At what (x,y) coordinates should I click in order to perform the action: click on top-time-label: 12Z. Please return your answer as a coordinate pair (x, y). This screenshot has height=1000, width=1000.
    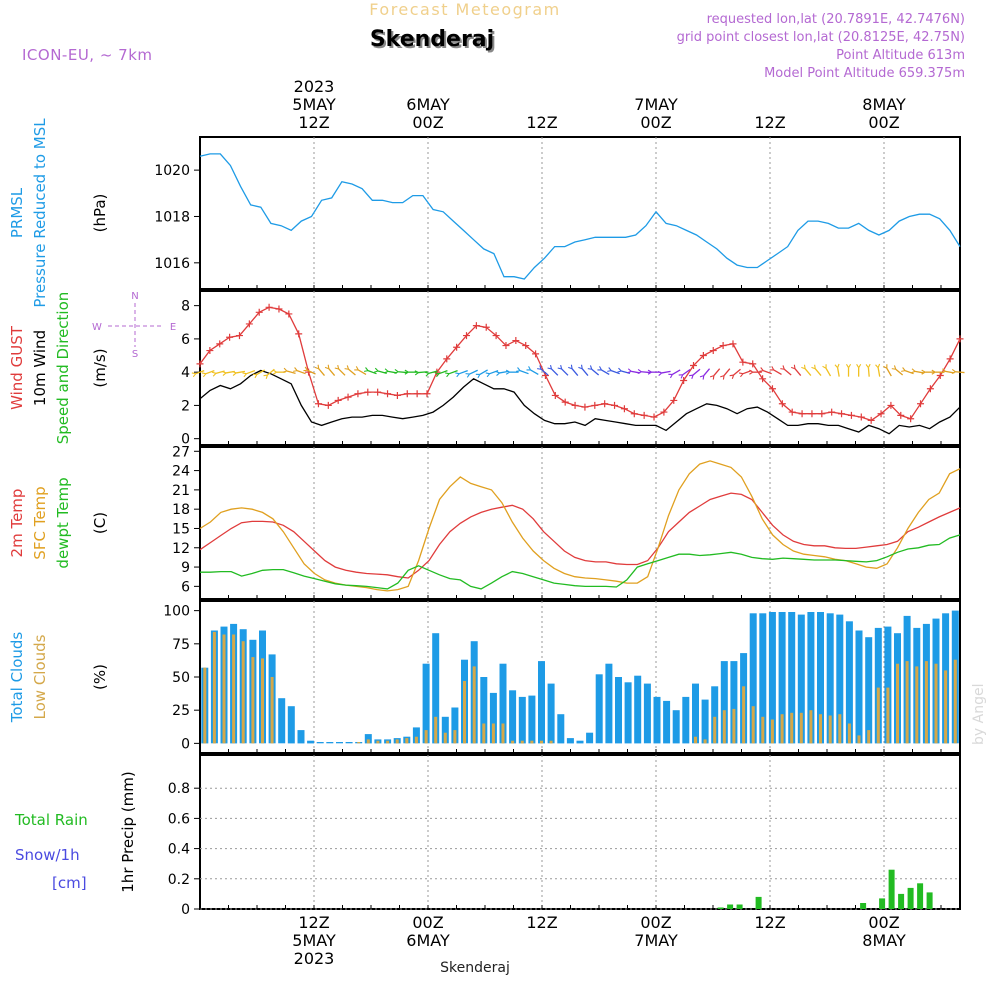
    Looking at the image, I should click on (313, 122).